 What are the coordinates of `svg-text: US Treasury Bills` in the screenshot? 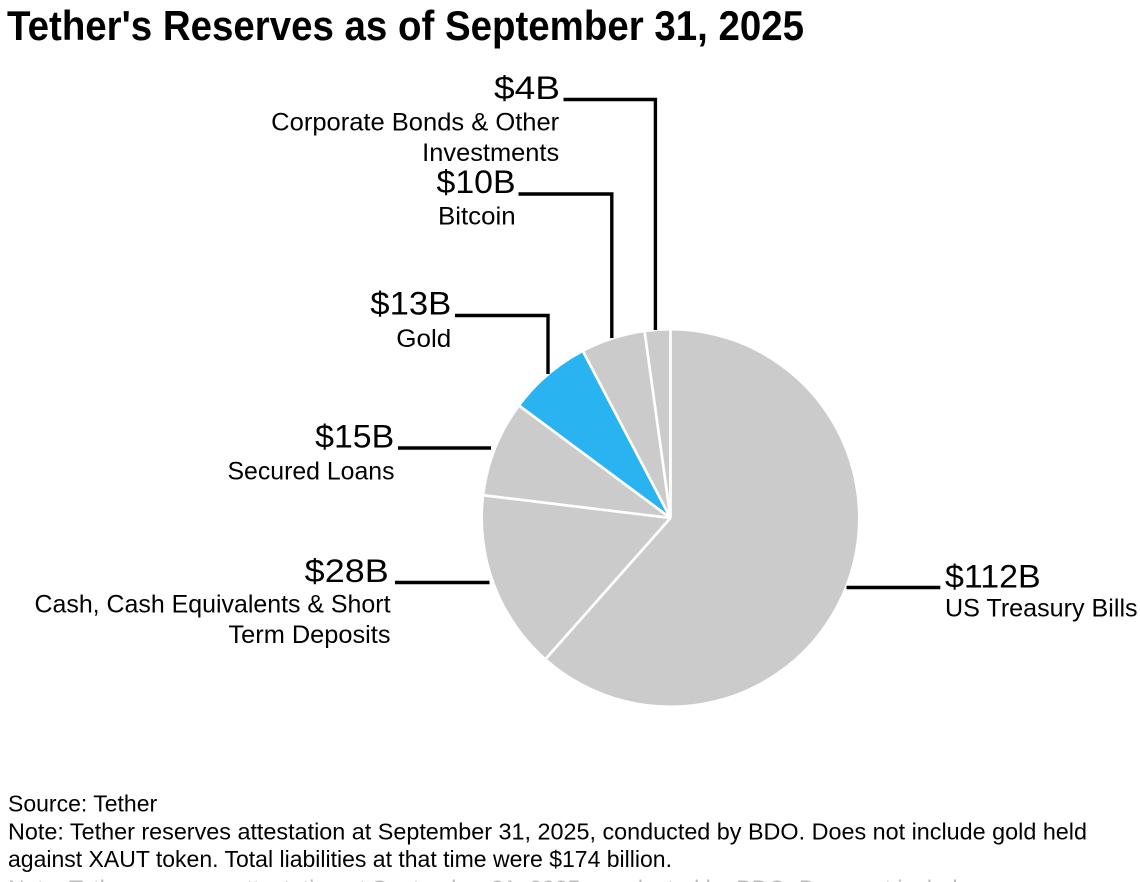 It's located at (1041, 609).